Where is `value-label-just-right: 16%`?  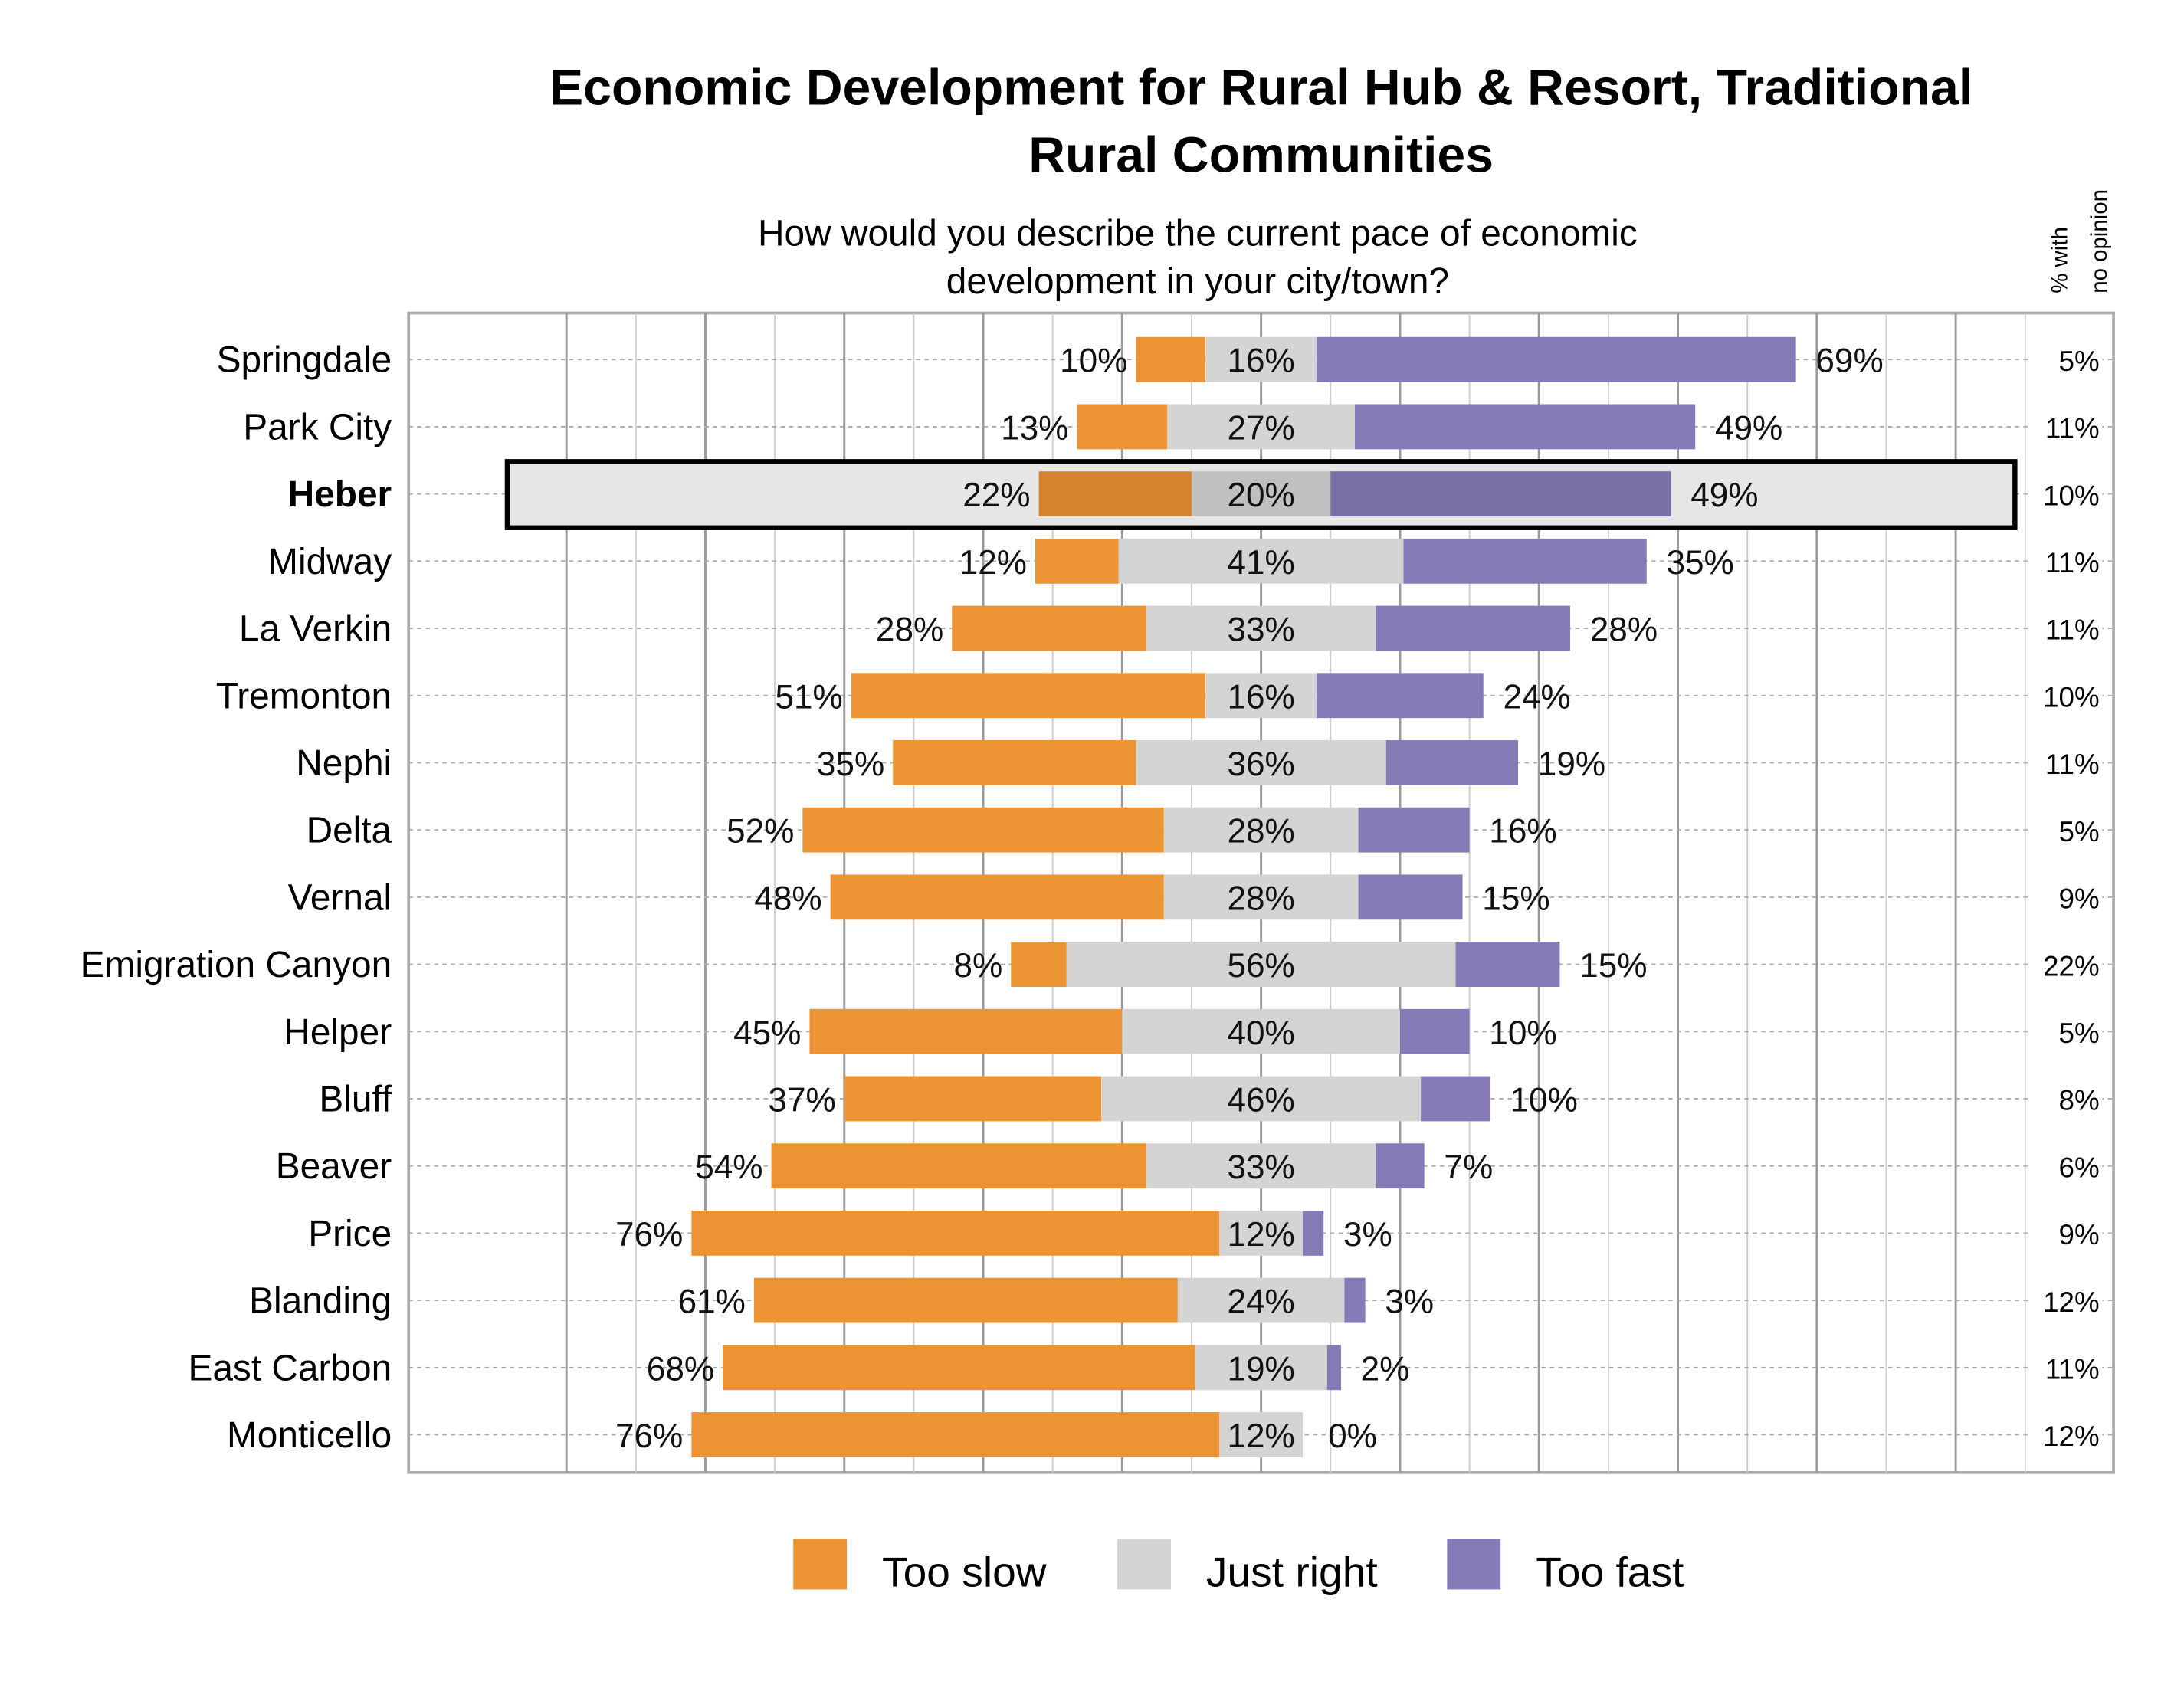 value-label-just-right: 16% is located at coordinates (1260, 697).